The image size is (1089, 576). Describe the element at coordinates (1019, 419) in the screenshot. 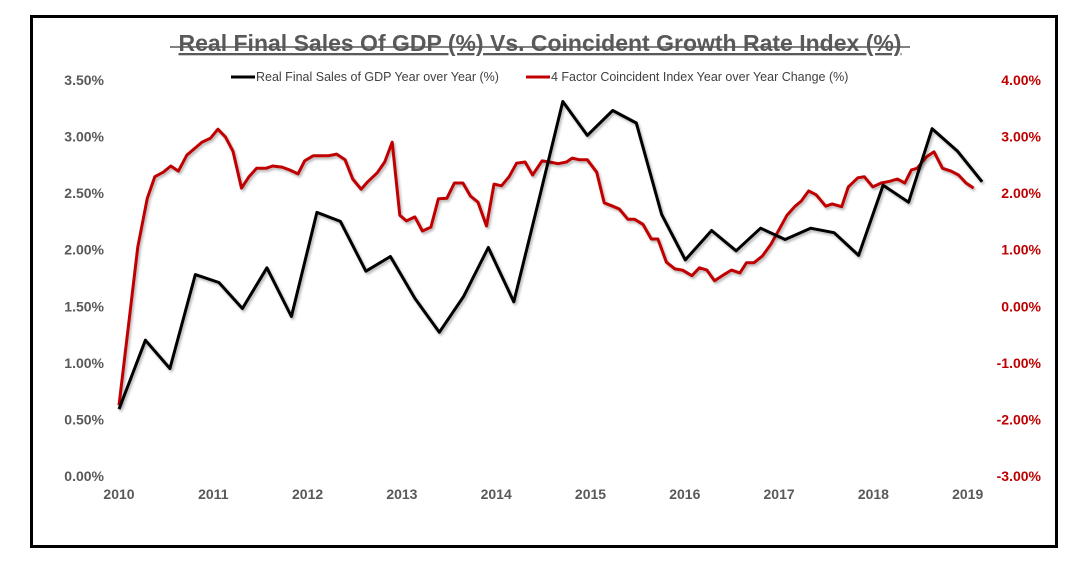

I see `right-tick-label: -2.00%` at that location.